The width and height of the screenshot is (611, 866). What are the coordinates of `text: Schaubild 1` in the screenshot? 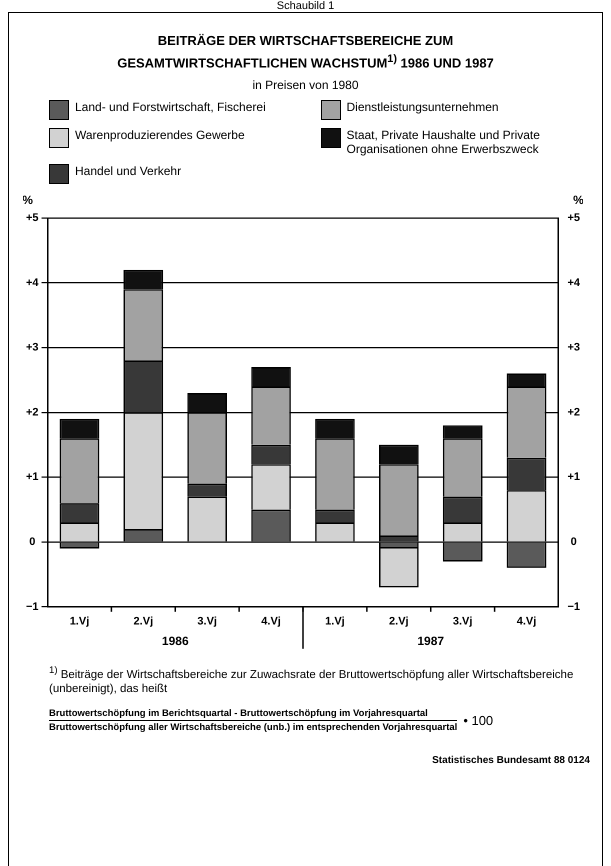 It's located at (306, 6).